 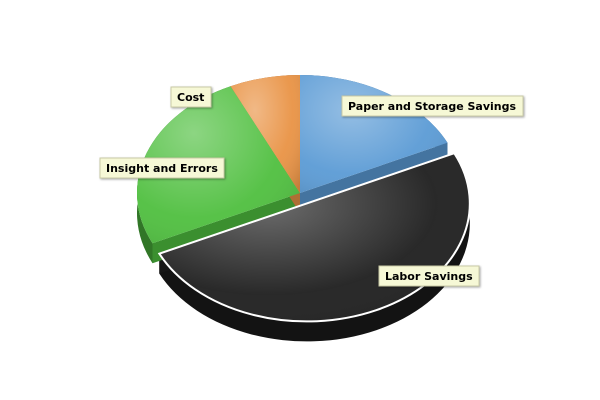 I want to click on label-text-insight-and-errors: Insight and Errors, so click(x=162, y=168).